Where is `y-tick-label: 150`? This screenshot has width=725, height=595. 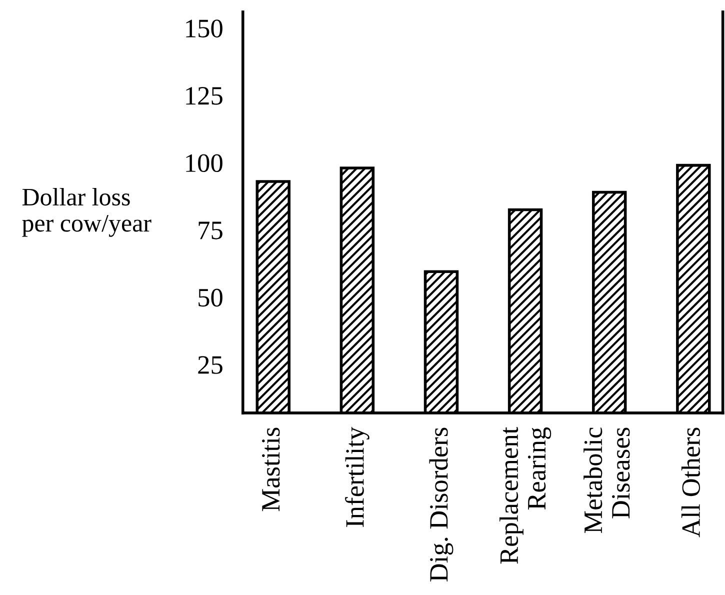 y-tick-label: 150 is located at coordinates (204, 29).